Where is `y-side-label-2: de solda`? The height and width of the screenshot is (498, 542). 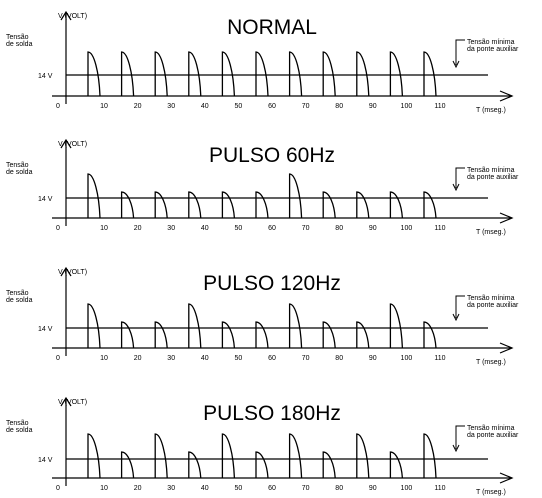
y-side-label-2: de solda is located at coordinates (19, 172).